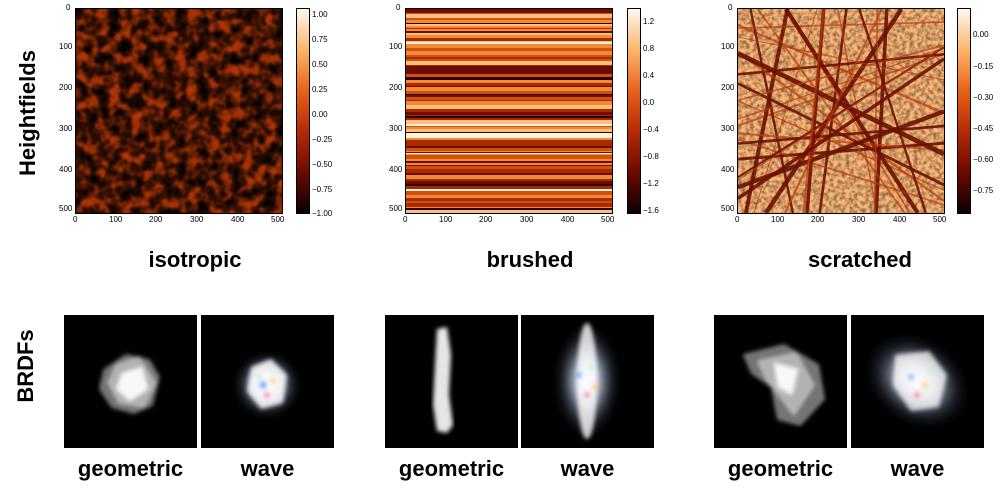 The height and width of the screenshot is (499, 1004). What do you see at coordinates (651, 210) in the screenshot?
I see `cbar-tick: −1.6` at bounding box center [651, 210].